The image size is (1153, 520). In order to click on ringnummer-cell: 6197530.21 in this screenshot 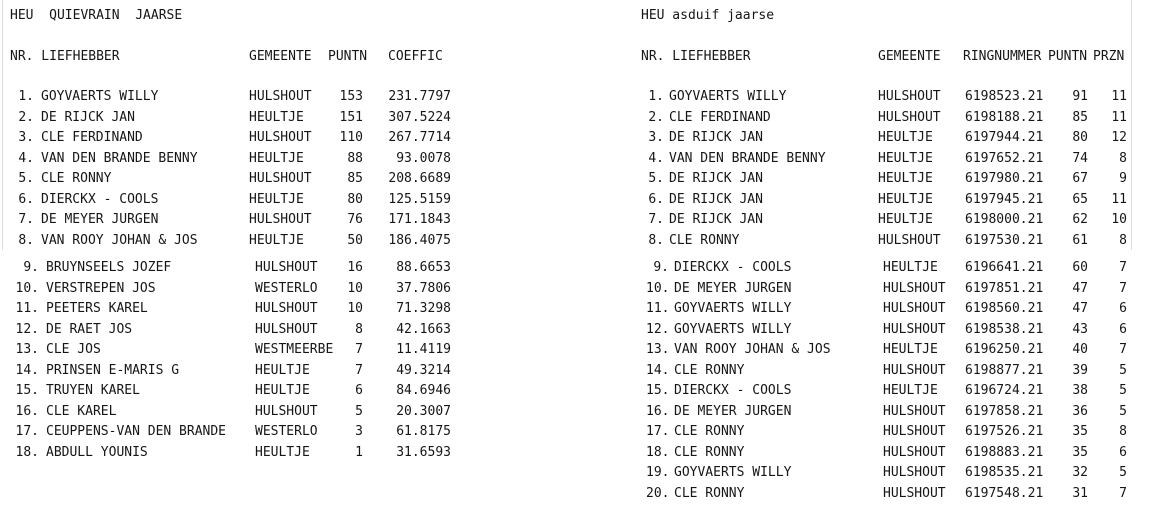, I will do `click(1004, 240)`.